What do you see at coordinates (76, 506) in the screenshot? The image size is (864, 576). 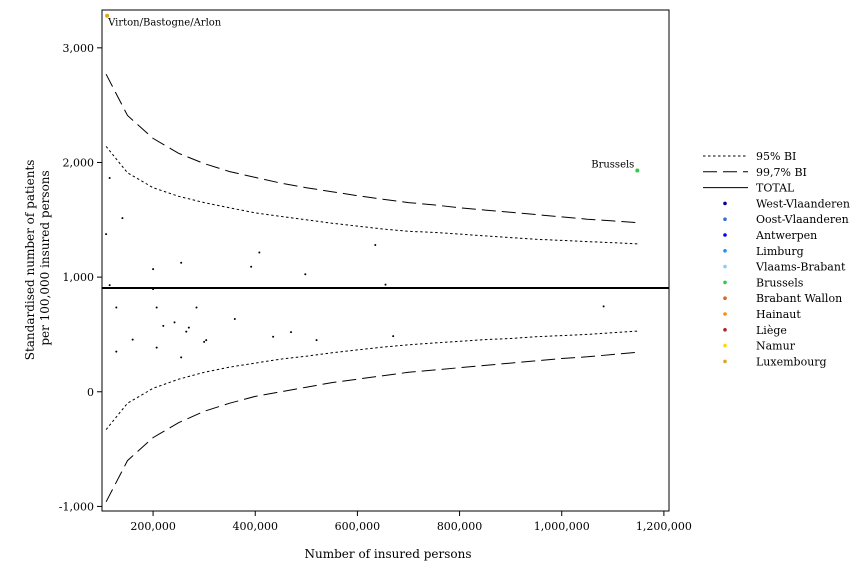 I see `y-tick-label: -1,000` at bounding box center [76, 506].